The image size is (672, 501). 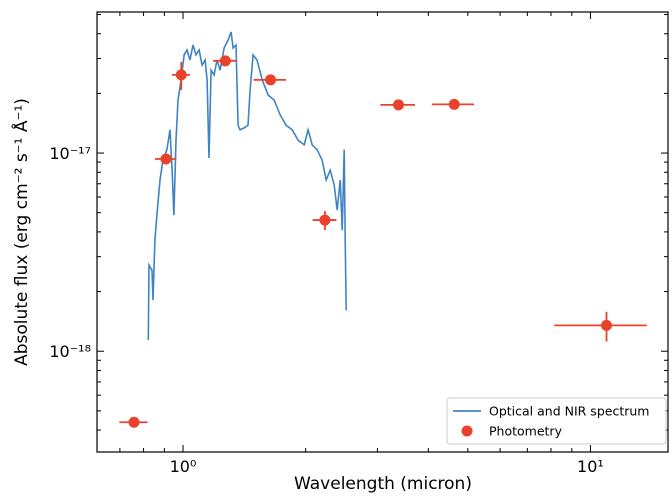 I want to click on y-tick-label: 10⁻¹⁷, so click(x=70, y=153).